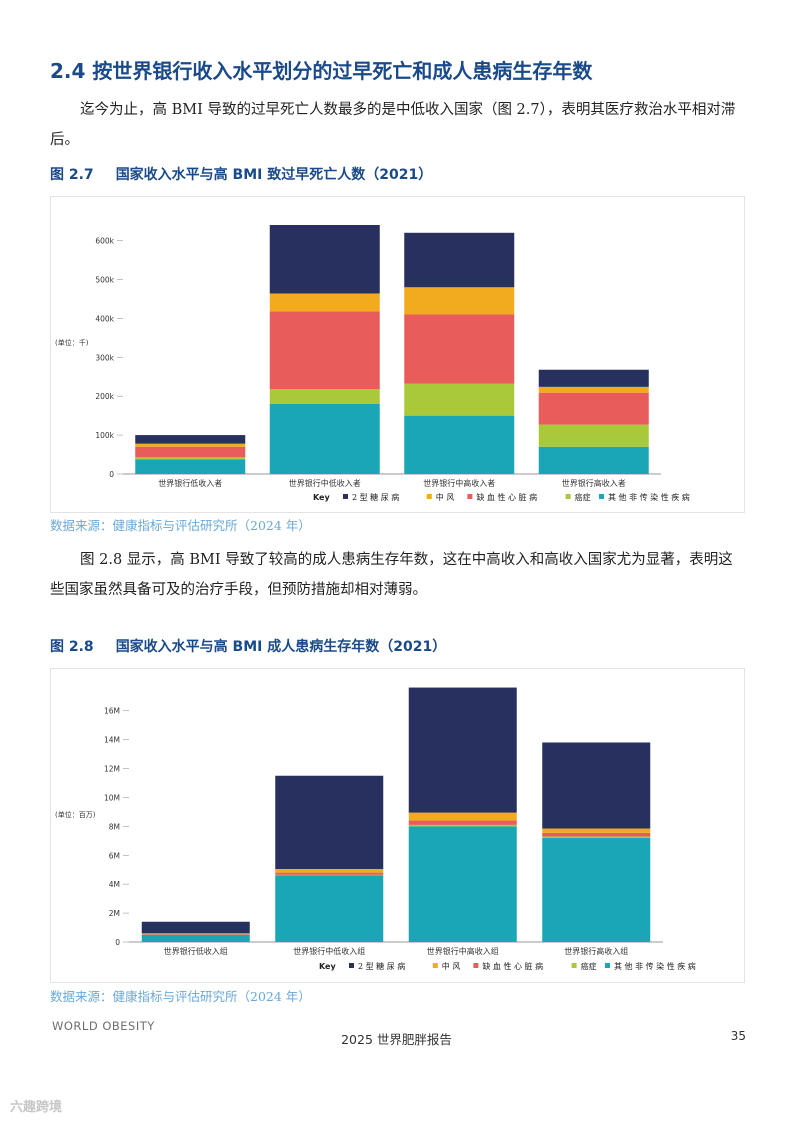 The image size is (793, 1122). Describe the element at coordinates (112, 711) in the screenshot. I see `y-tick-label: 16M` at that location.